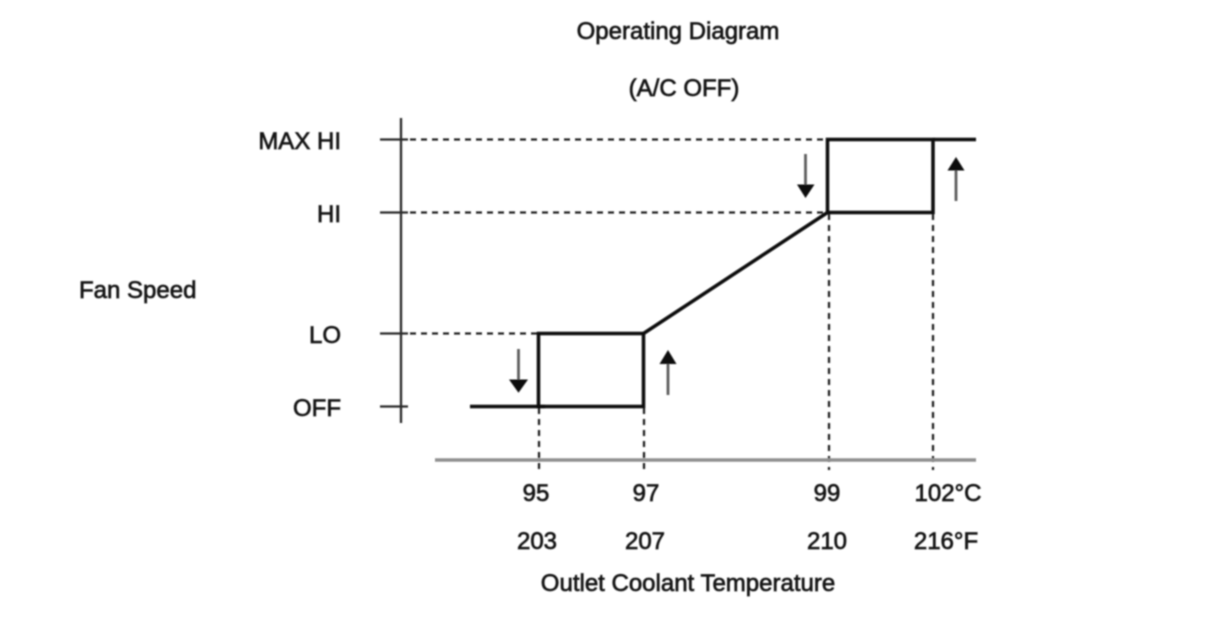 This screenshot has width=1208, height=644. What do you see at coordinates (646, 493) in the screenshot?
I see `svg-text: 97` at bounding box center [646, 493].